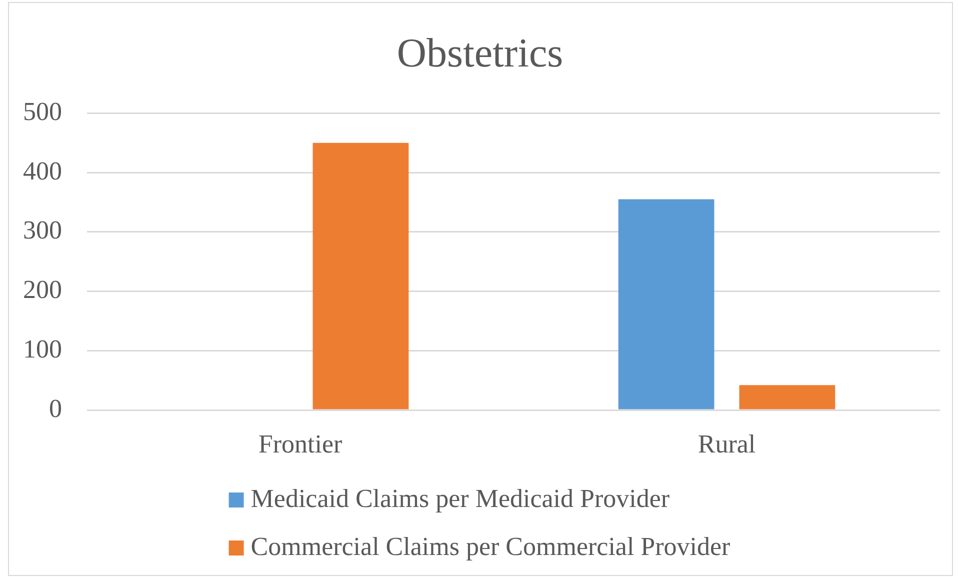 The image size is (959, 580). What do you see at coordinates (490, 546) in the screenshot?
I see `legend-label: Commercial Claims per Commercial Provider` at bounding box center [490, 546].